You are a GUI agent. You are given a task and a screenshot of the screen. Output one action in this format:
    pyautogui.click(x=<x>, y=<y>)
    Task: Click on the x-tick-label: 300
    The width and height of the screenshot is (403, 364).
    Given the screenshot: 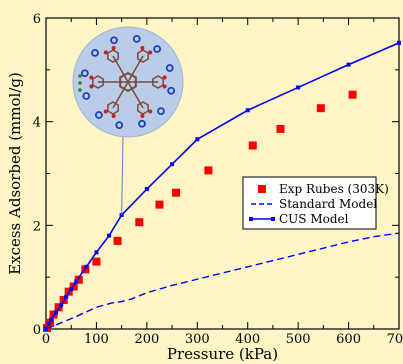 What is the action you would take?
    pyautogui.click(x=197, y=339)
    